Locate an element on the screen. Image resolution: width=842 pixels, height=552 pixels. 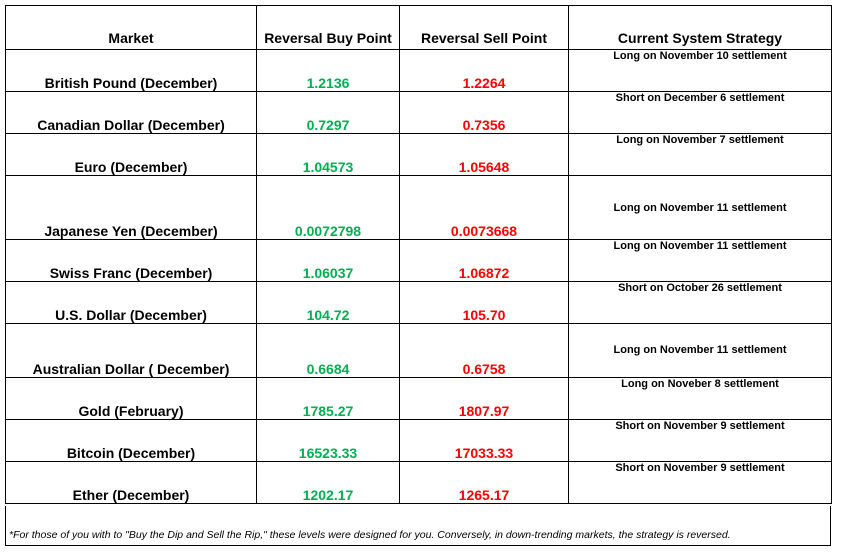
strategy-cell: Short on October 26 settlement is located at coordinates (700, 302).